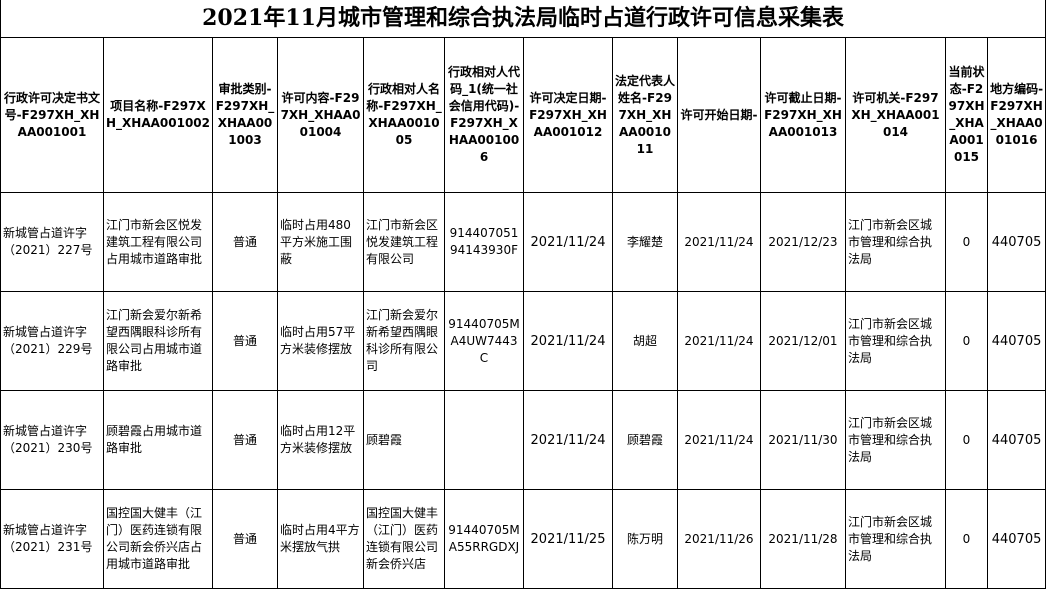  What do you see at coordinates (523, 19) in the screenshot?
I see `table-title: 2021年11月城市管理和综合执法局临时占道行政许可信息采集表` at bounding box center [523, 19].